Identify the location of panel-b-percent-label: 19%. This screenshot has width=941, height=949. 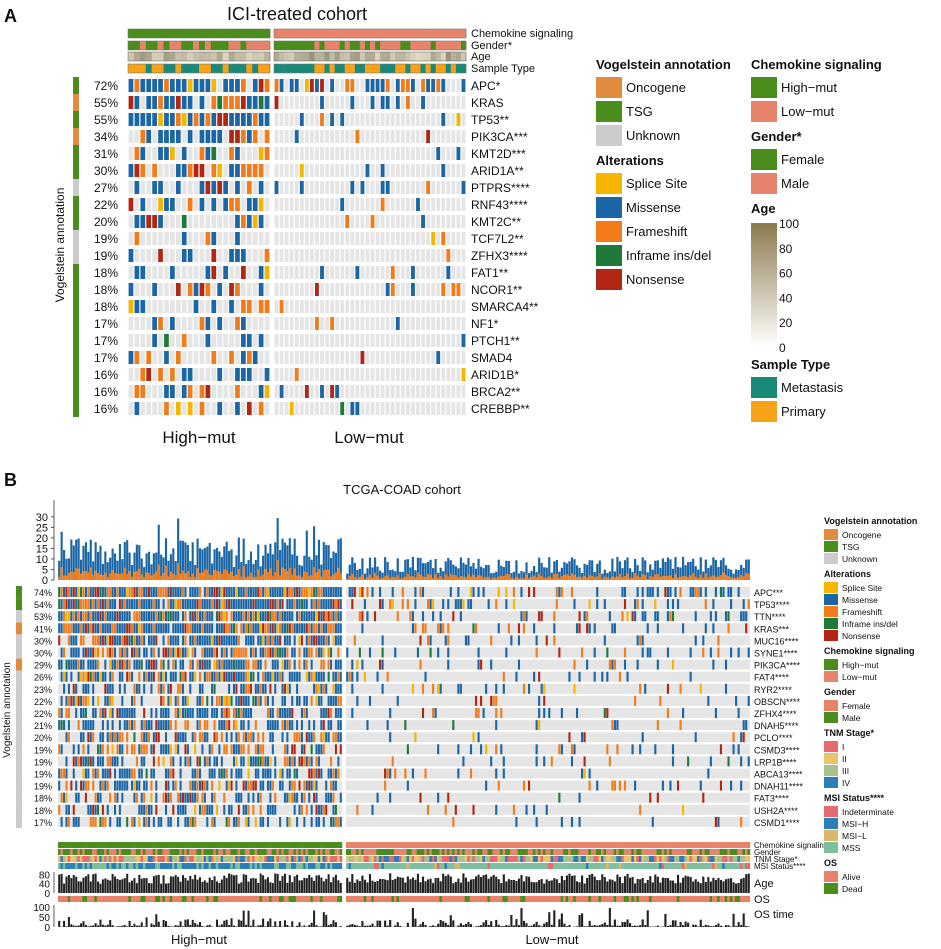
(43, 775).